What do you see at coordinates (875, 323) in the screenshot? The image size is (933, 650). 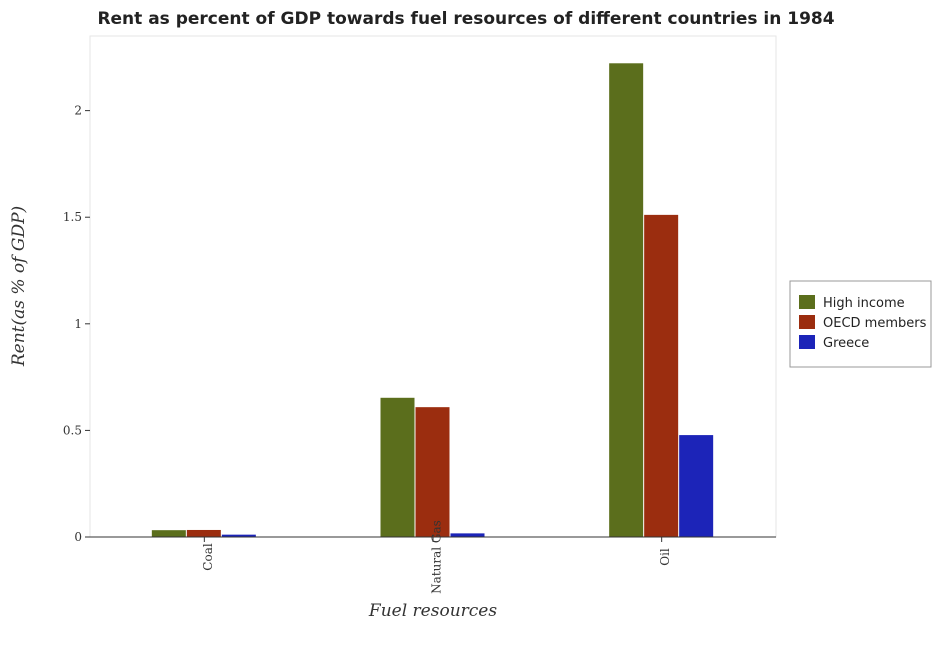 I see `legend-label: OECD members` at bounding box center [875, 323].